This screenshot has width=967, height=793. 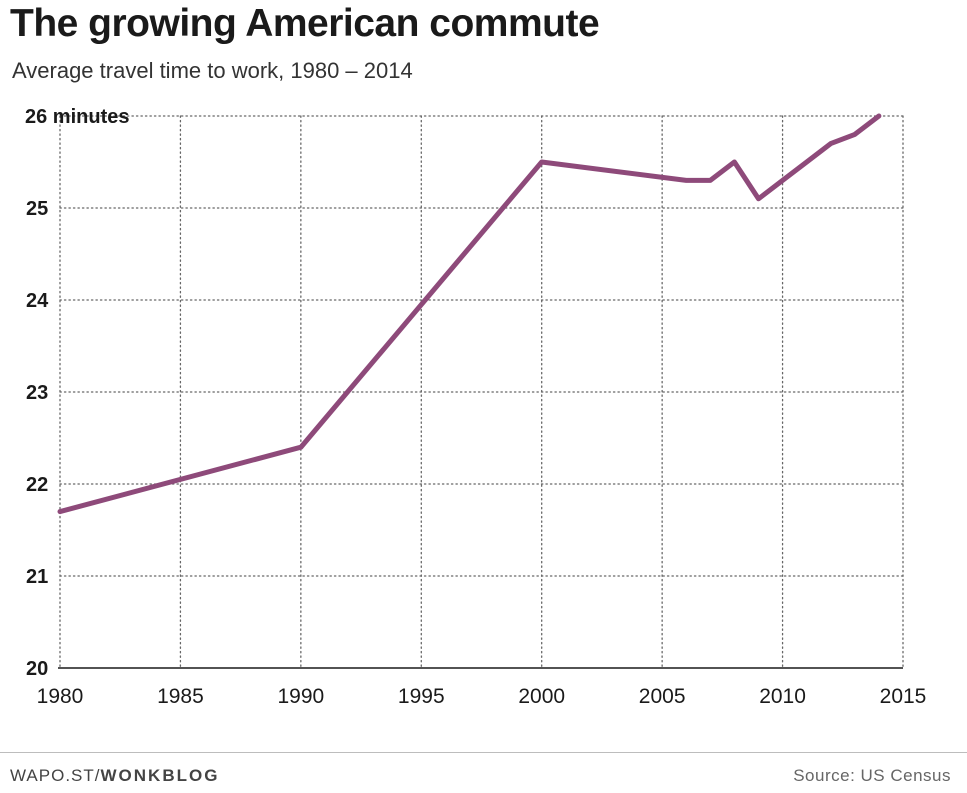 What do you see at coordinates (212, 70) in the screenshot?
I see `chart-subtitle: Average travel time to work, 1980 – 2014` at bounding box center [212, 70].